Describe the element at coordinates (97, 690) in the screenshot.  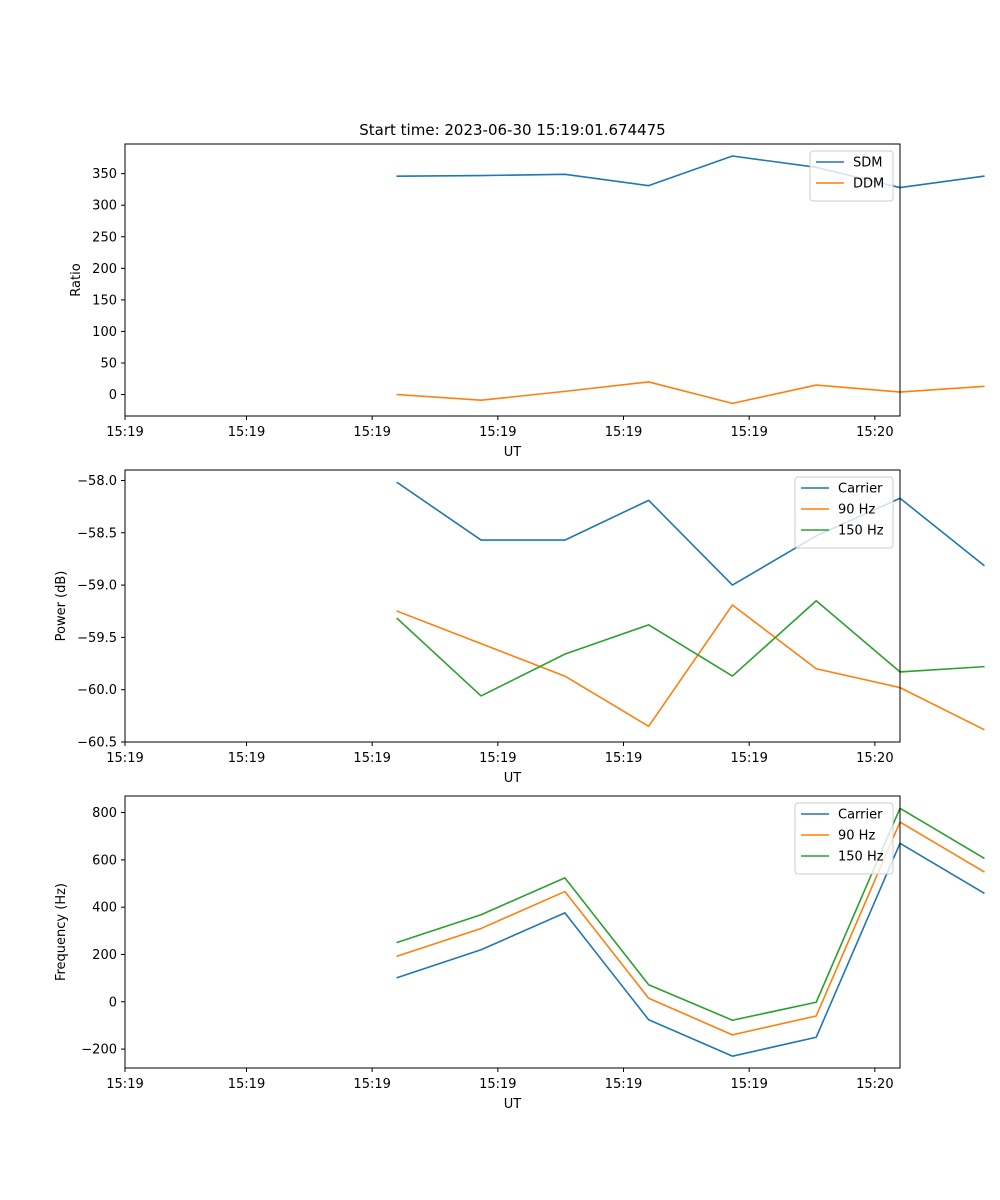
I see `y-tick-label: −60.0` at that location.